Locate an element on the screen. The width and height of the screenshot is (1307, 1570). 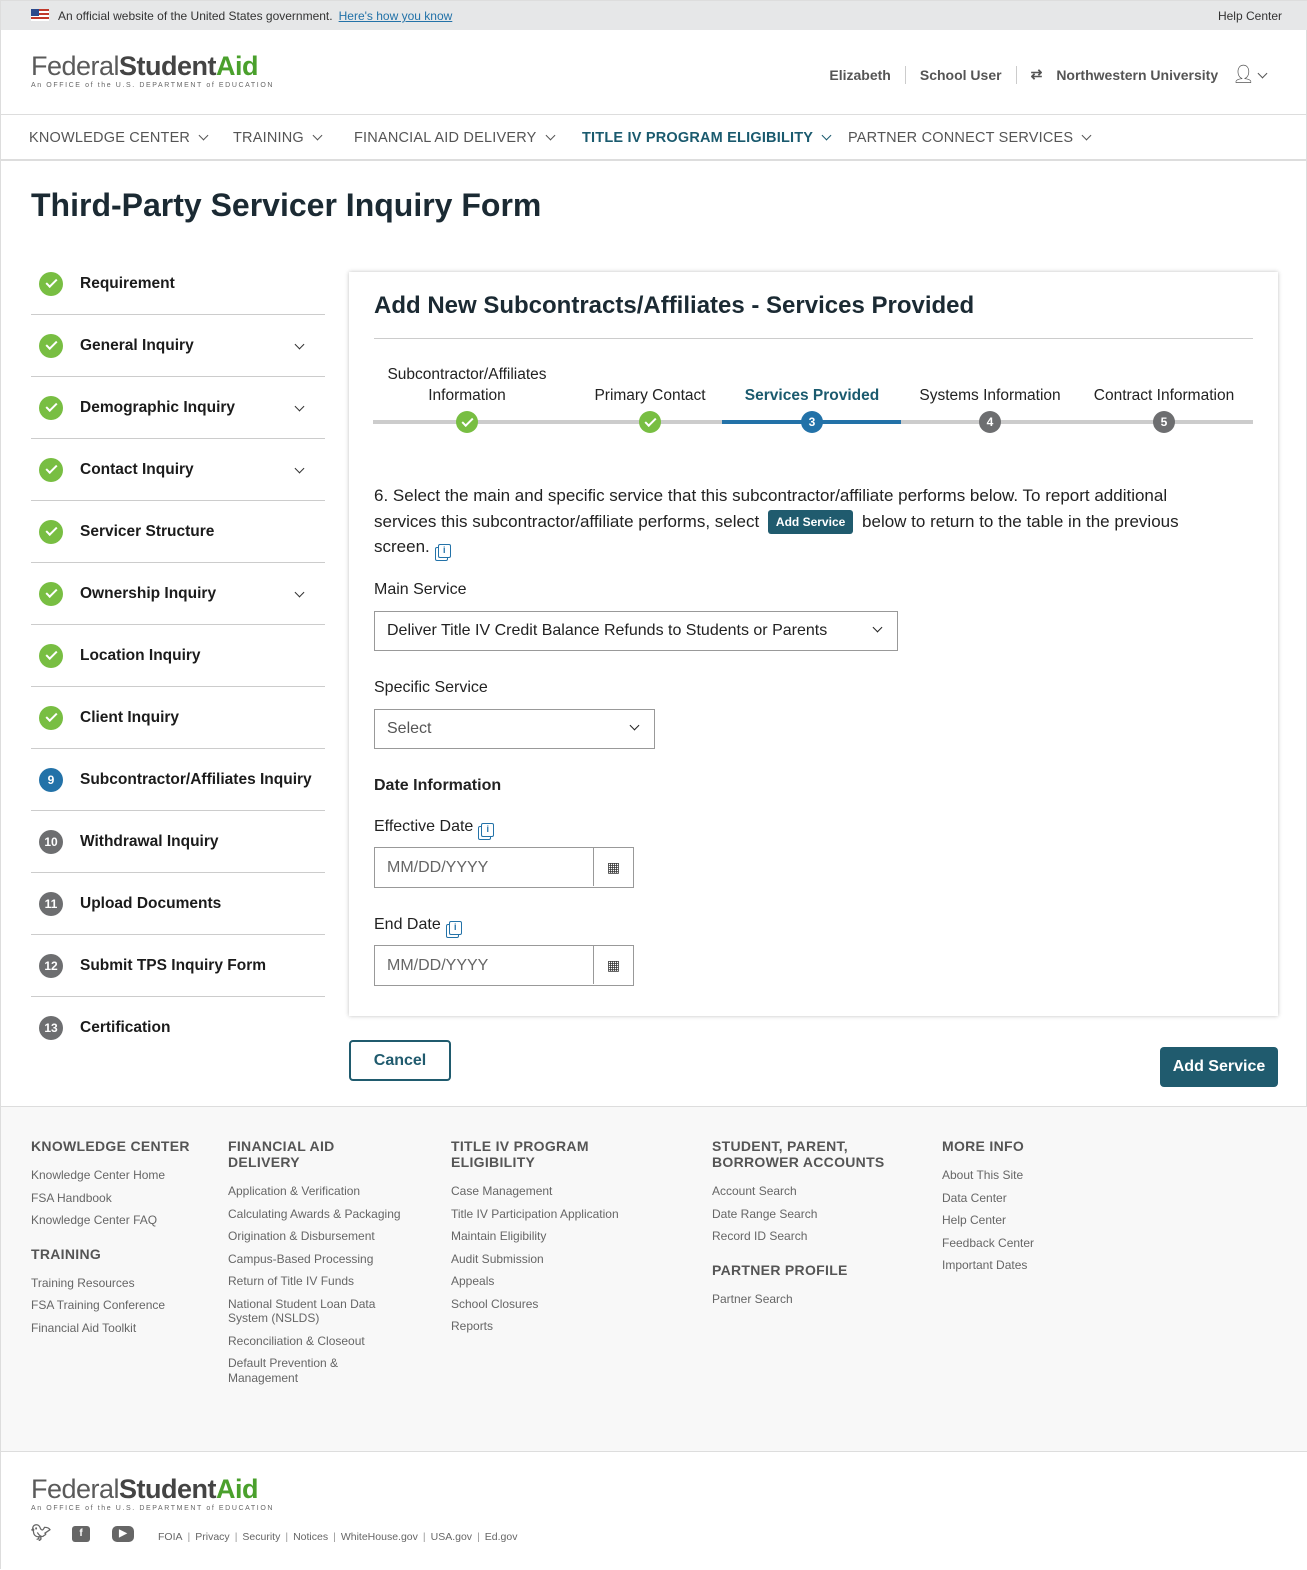
footer-link: Maintain Eligibility is located at coordinates (499, 1236).